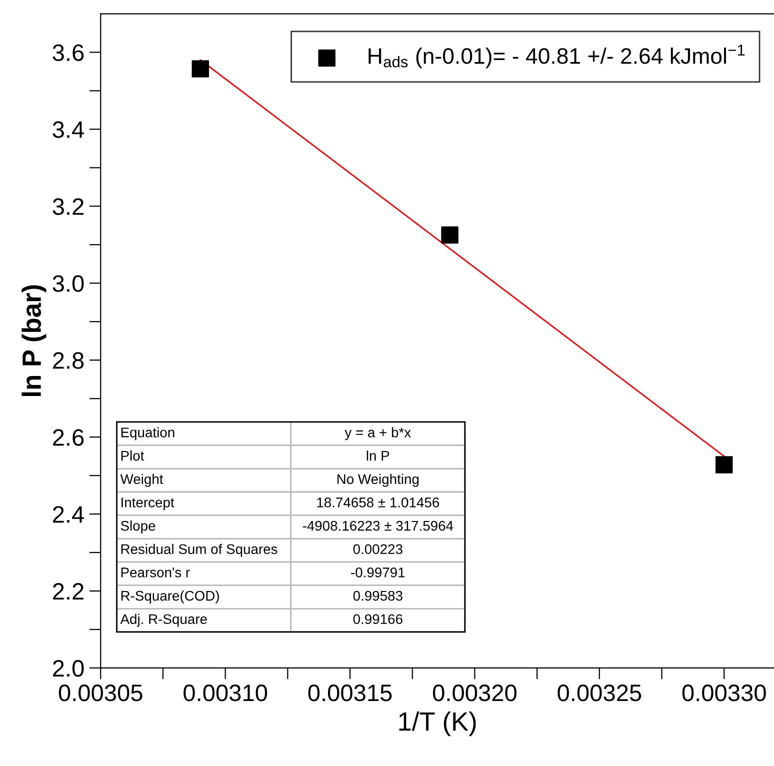  Describe the element at coordinates (377, 619) in the screenshot. I see `annotation: 0.99166` at that location.